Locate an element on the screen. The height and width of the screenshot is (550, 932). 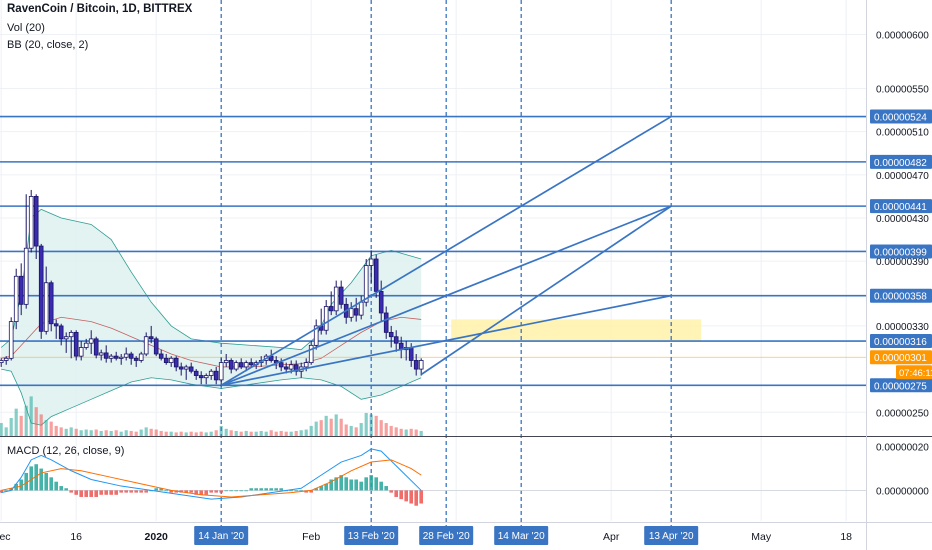
price-tick-label: 0.00000390 is located at coordinates (902, 262).